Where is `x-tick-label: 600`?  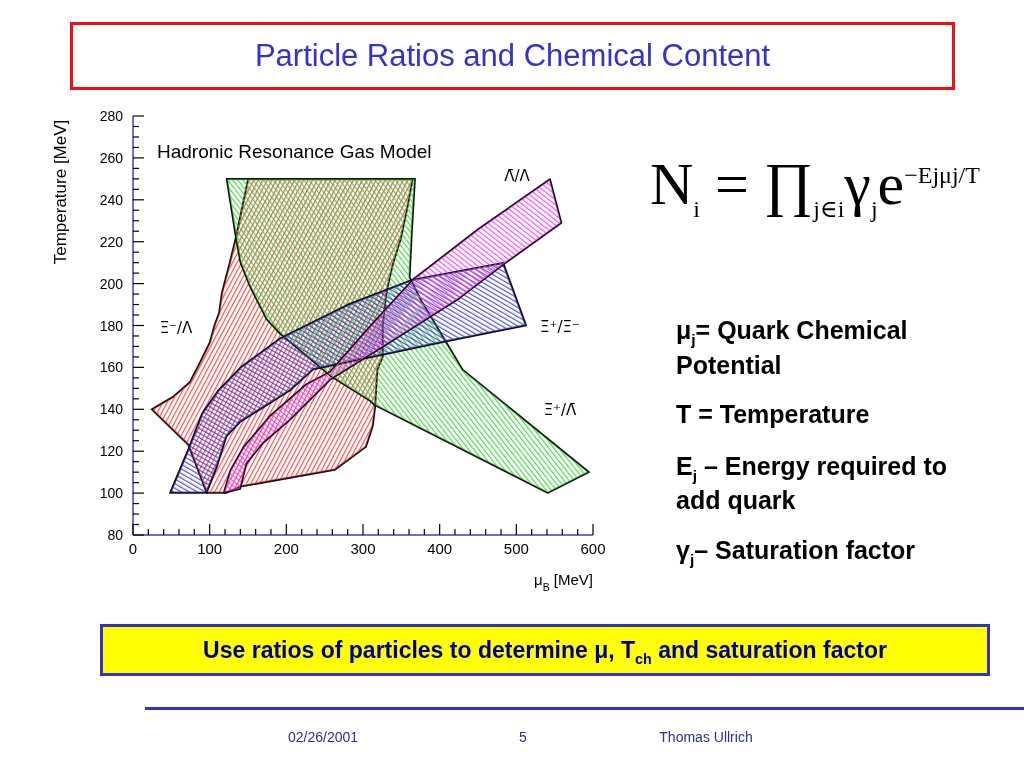 x-tick-label: 600 is located at coordinates (593, 548).